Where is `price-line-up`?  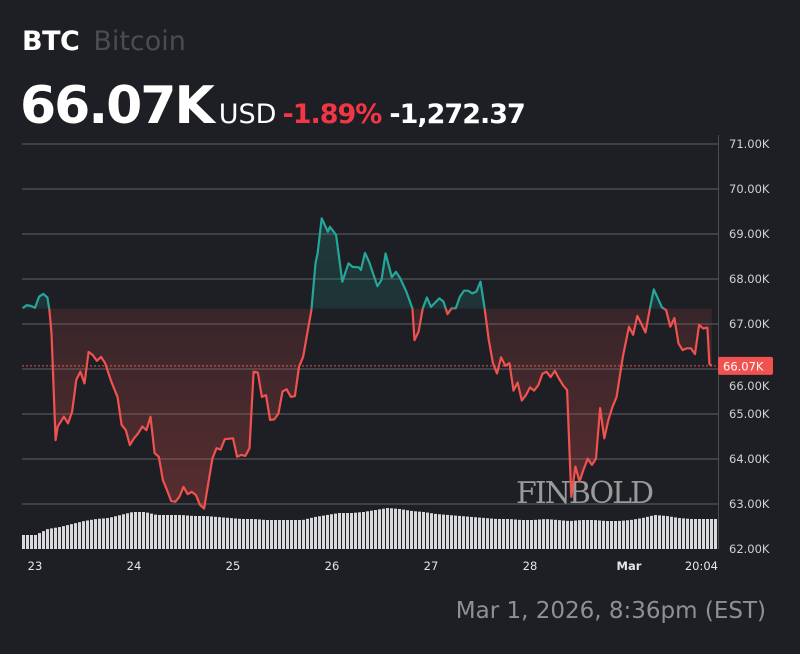 price-line-up is located at coordinates (343, 263).